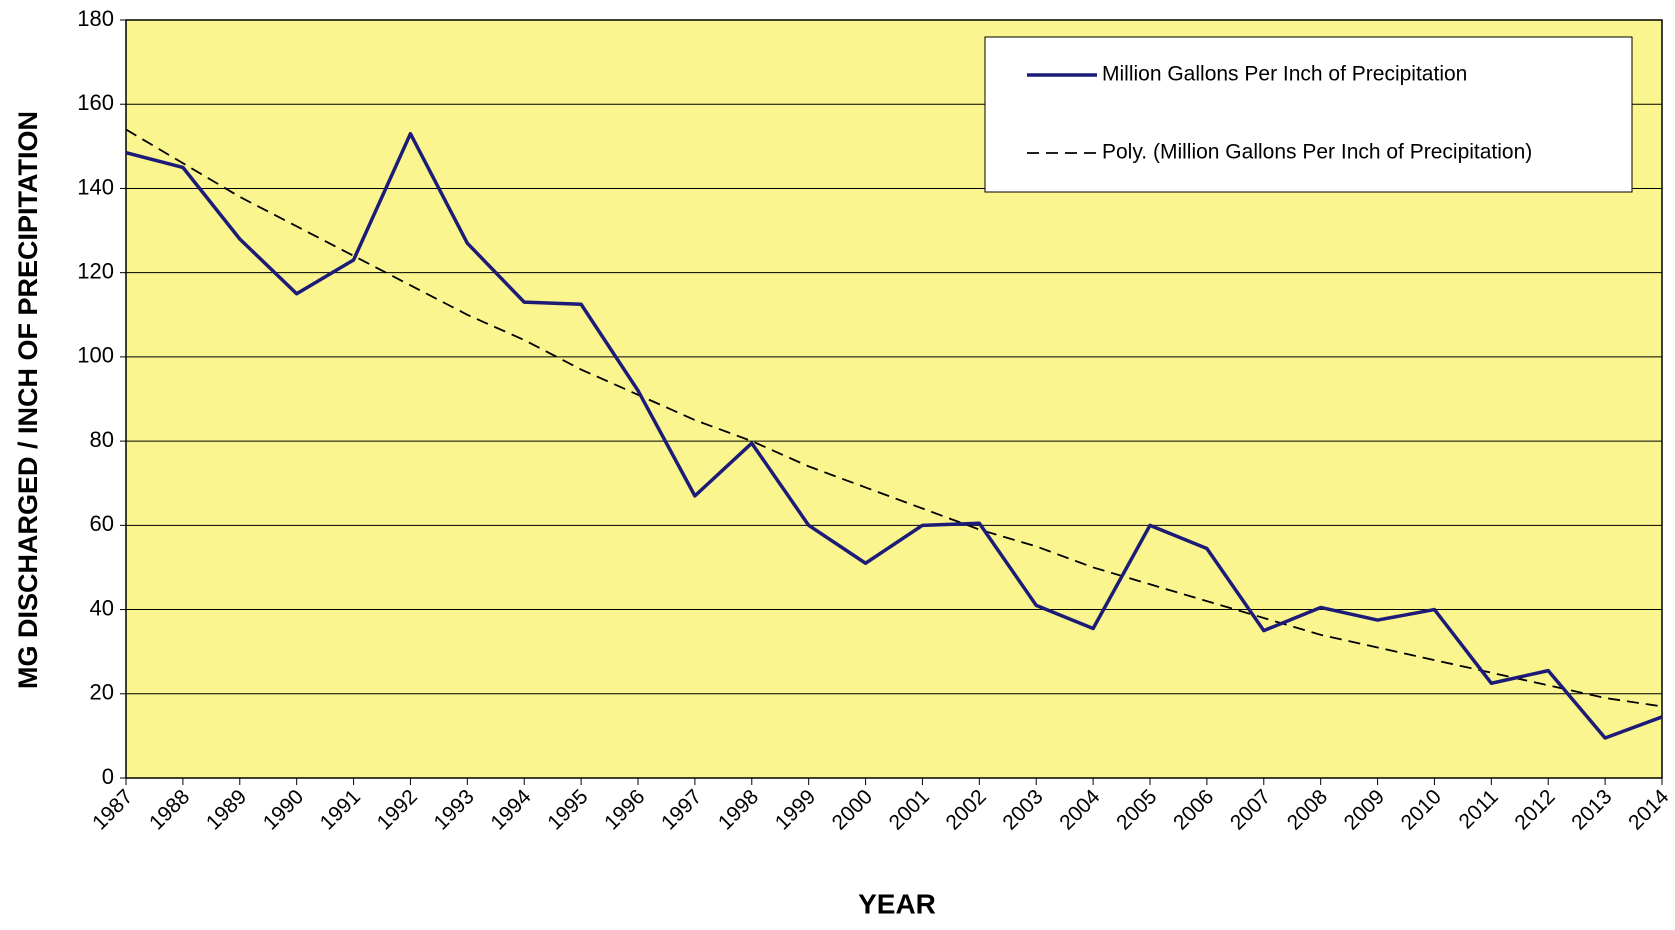 The image size is (1675, 930). I want to click on x-tick-label: 2001, so click(909, 809).